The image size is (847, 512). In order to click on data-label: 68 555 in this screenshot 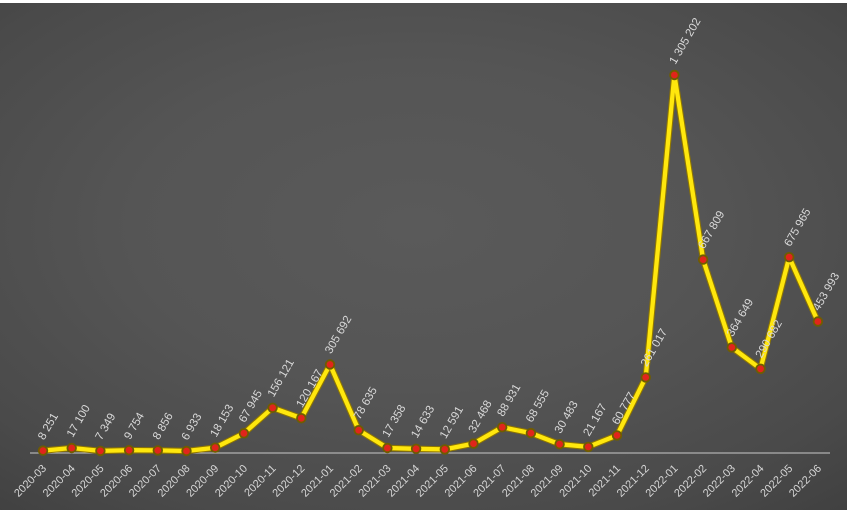, I will do `click(538, 406)`.